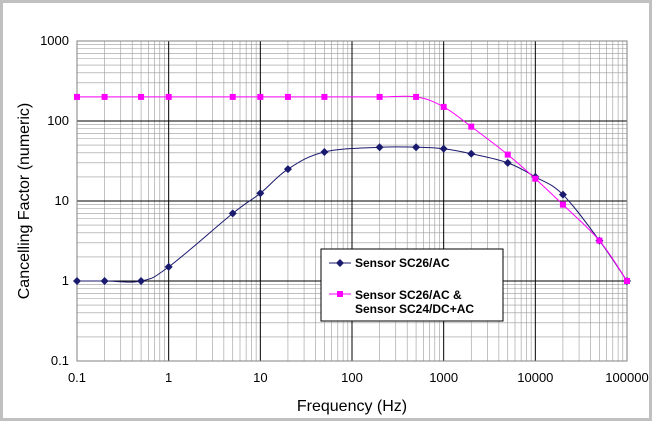  I want to click on legend-marker-sc26-sc24, so click(340, 294).